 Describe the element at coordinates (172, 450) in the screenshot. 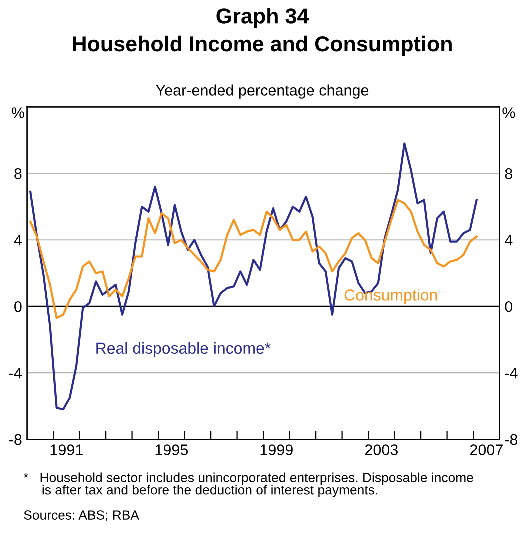

I see `x-tick-label: 1995` at that location.